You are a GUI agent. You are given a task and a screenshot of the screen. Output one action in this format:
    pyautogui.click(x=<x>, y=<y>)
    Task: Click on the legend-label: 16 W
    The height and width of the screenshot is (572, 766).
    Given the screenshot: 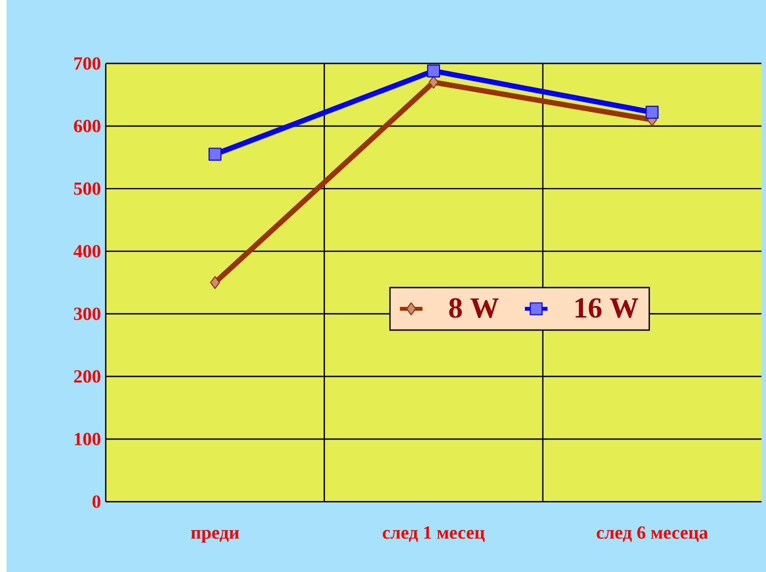 What is the action you would take?
    pyautogui.click(x=607, y=308)
    